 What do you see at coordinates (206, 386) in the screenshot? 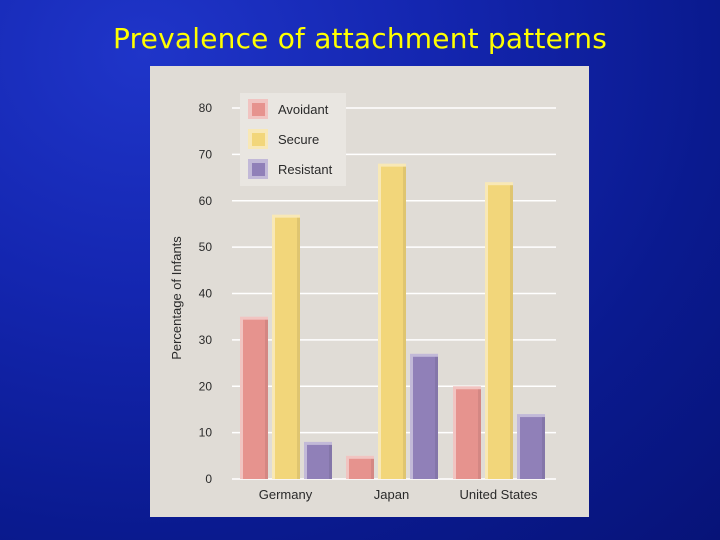
I see `y-tick-label: 20` at bounding box center [206, 386].